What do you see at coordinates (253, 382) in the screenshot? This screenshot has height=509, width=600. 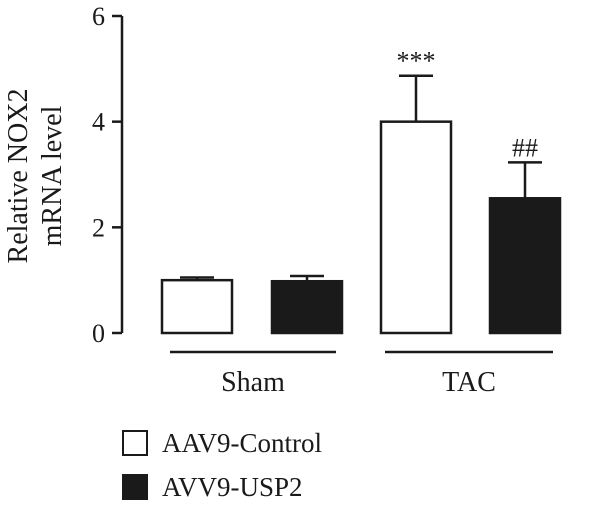 I see `group-label: Sham` at bounding box center [253, 382].